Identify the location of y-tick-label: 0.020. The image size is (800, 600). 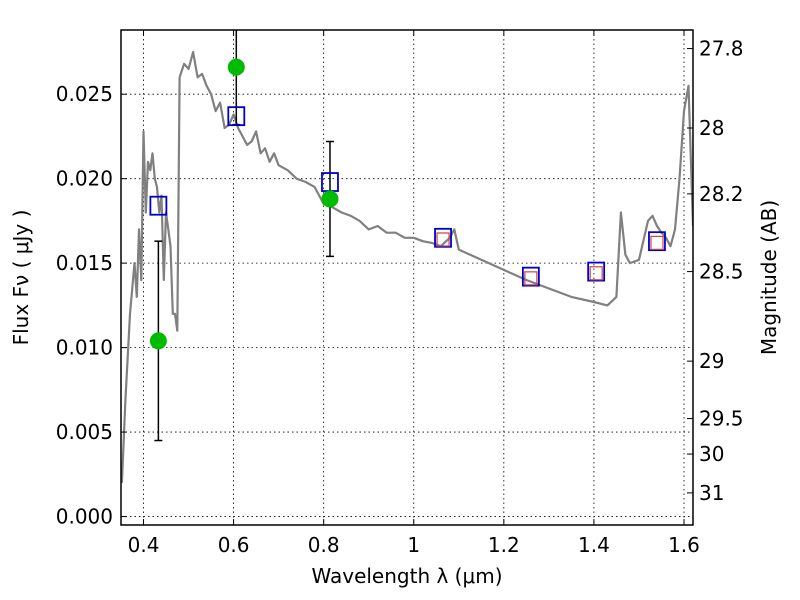
(84, 179).